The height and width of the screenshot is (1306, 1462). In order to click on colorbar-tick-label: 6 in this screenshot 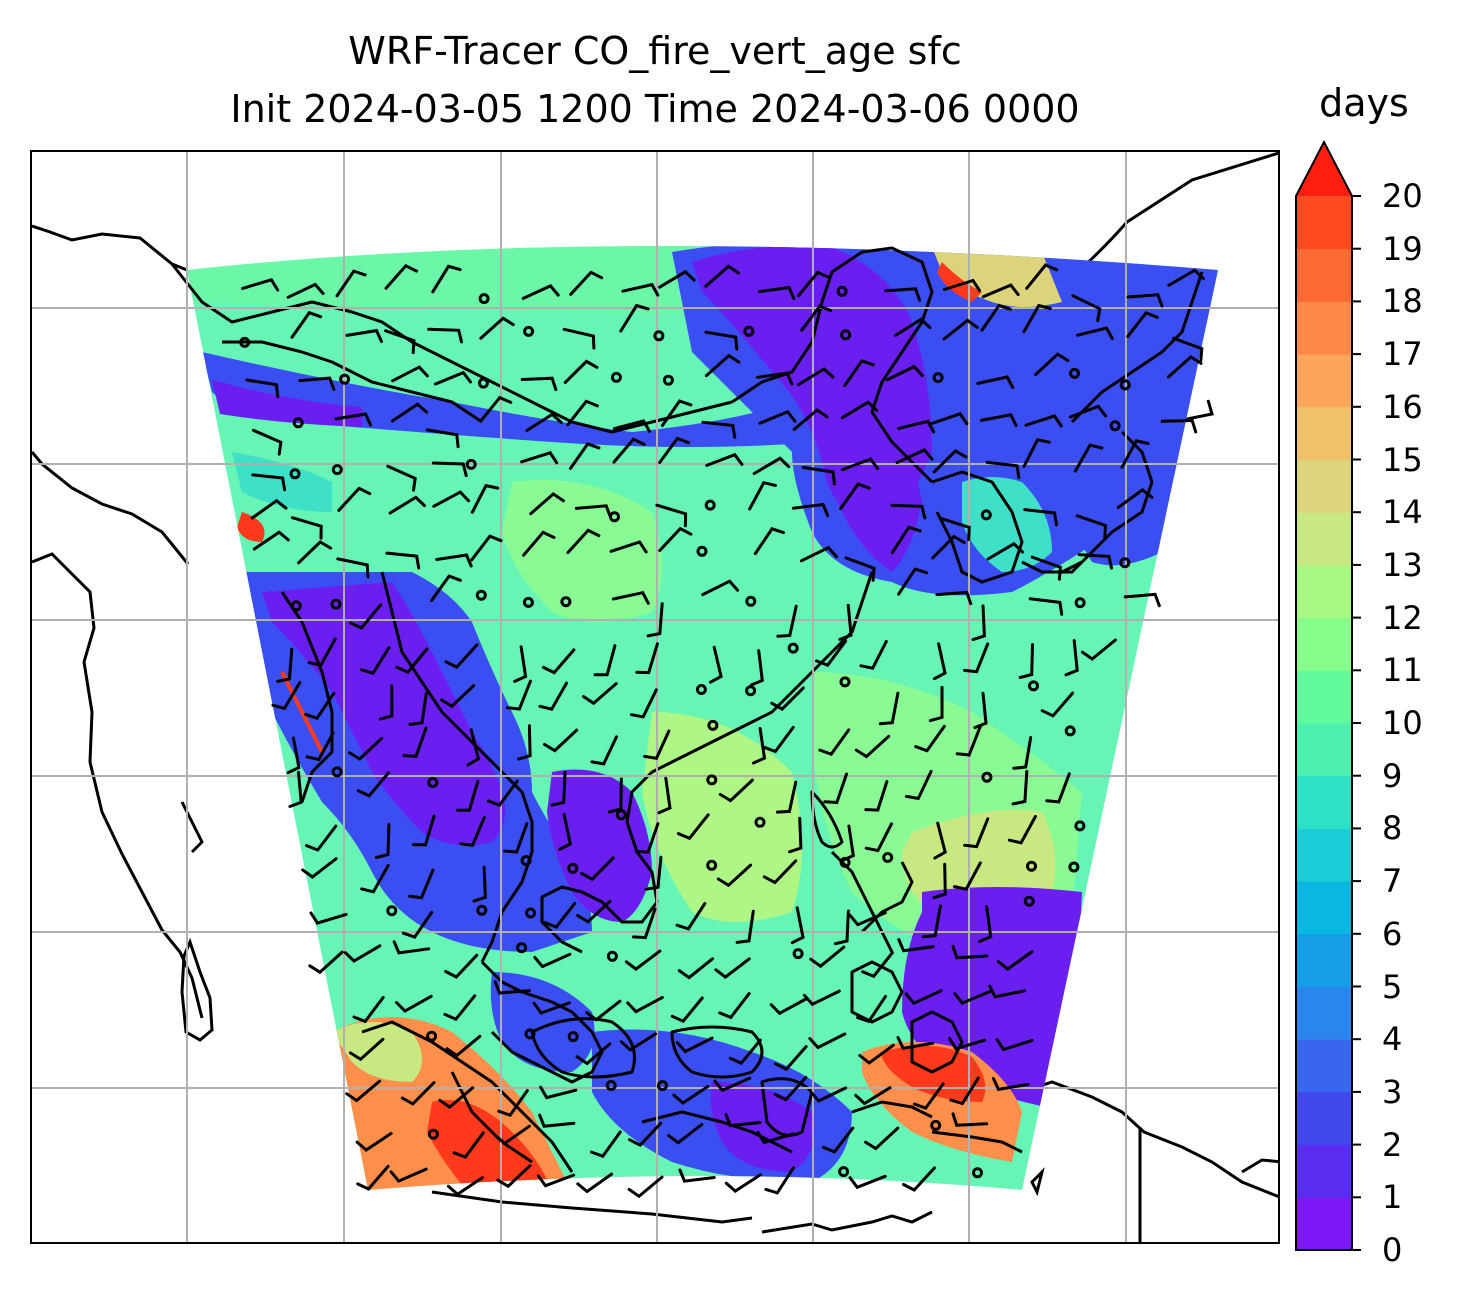, I will do `click(1392, 933)`.